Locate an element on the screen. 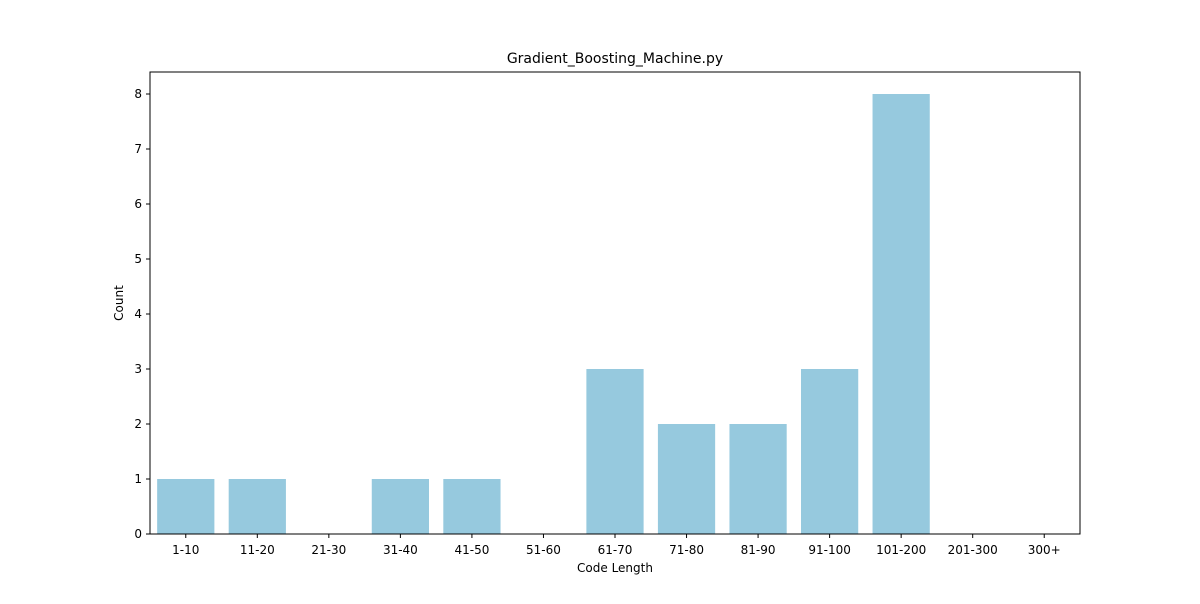 The image size is (1200, 604). y-tick-label: 7 is located at coordinates (138, 149).